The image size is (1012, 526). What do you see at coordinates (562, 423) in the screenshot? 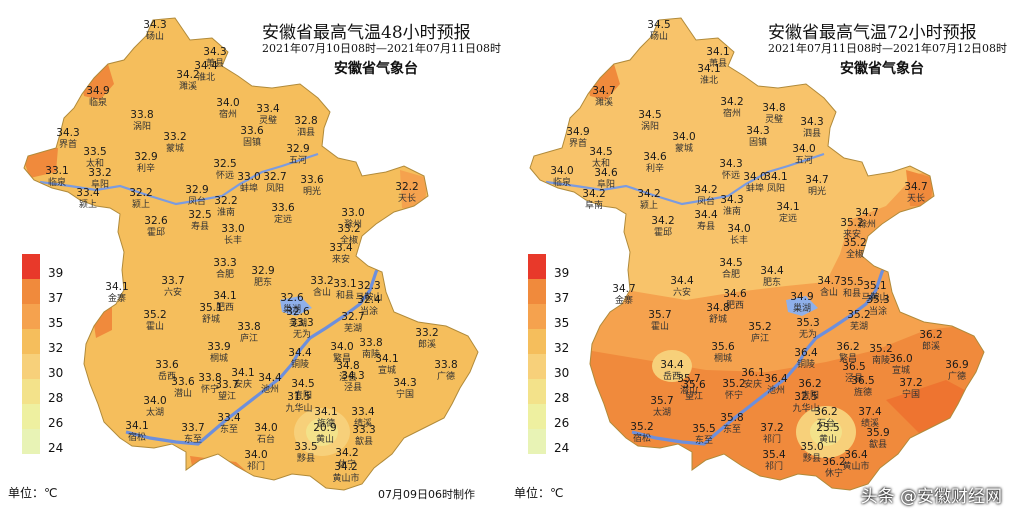
I see `legend-tick: 26` at bounding box center [562, 423].